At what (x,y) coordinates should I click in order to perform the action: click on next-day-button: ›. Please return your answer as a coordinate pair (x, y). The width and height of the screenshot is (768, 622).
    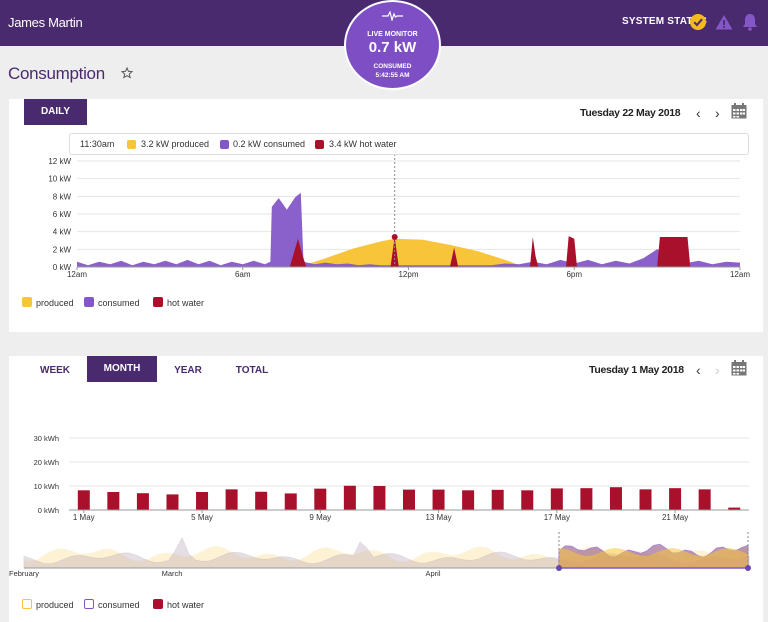
    Looking at the image, I should click on (717, 113).